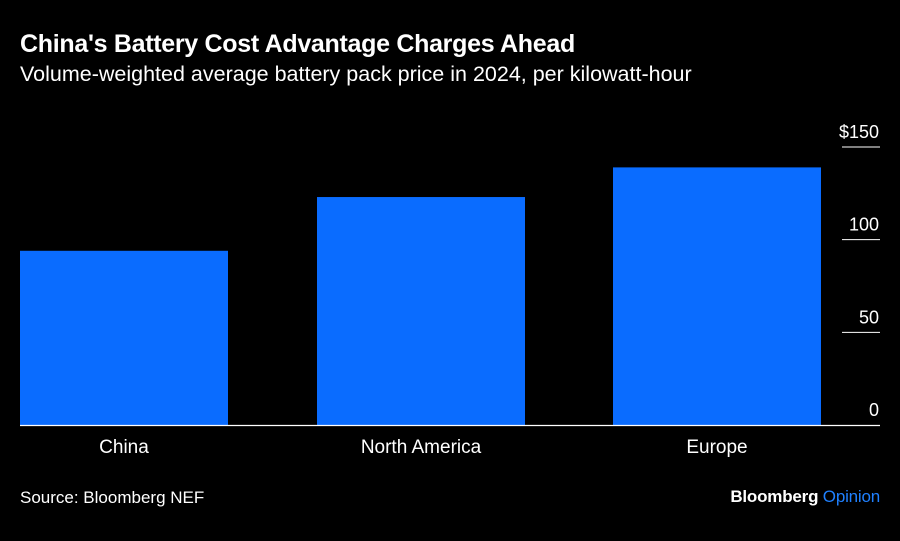 The width and height of the screenshot is (900, 541). Describe the element at coordinates (859, 132) in the screenshot. I see `y-tick-label: $150` at that location.